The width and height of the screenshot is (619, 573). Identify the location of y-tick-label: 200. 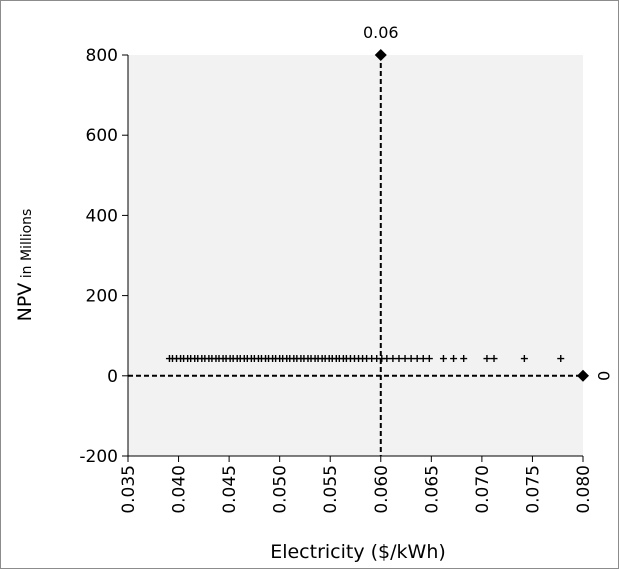
(102, 297).